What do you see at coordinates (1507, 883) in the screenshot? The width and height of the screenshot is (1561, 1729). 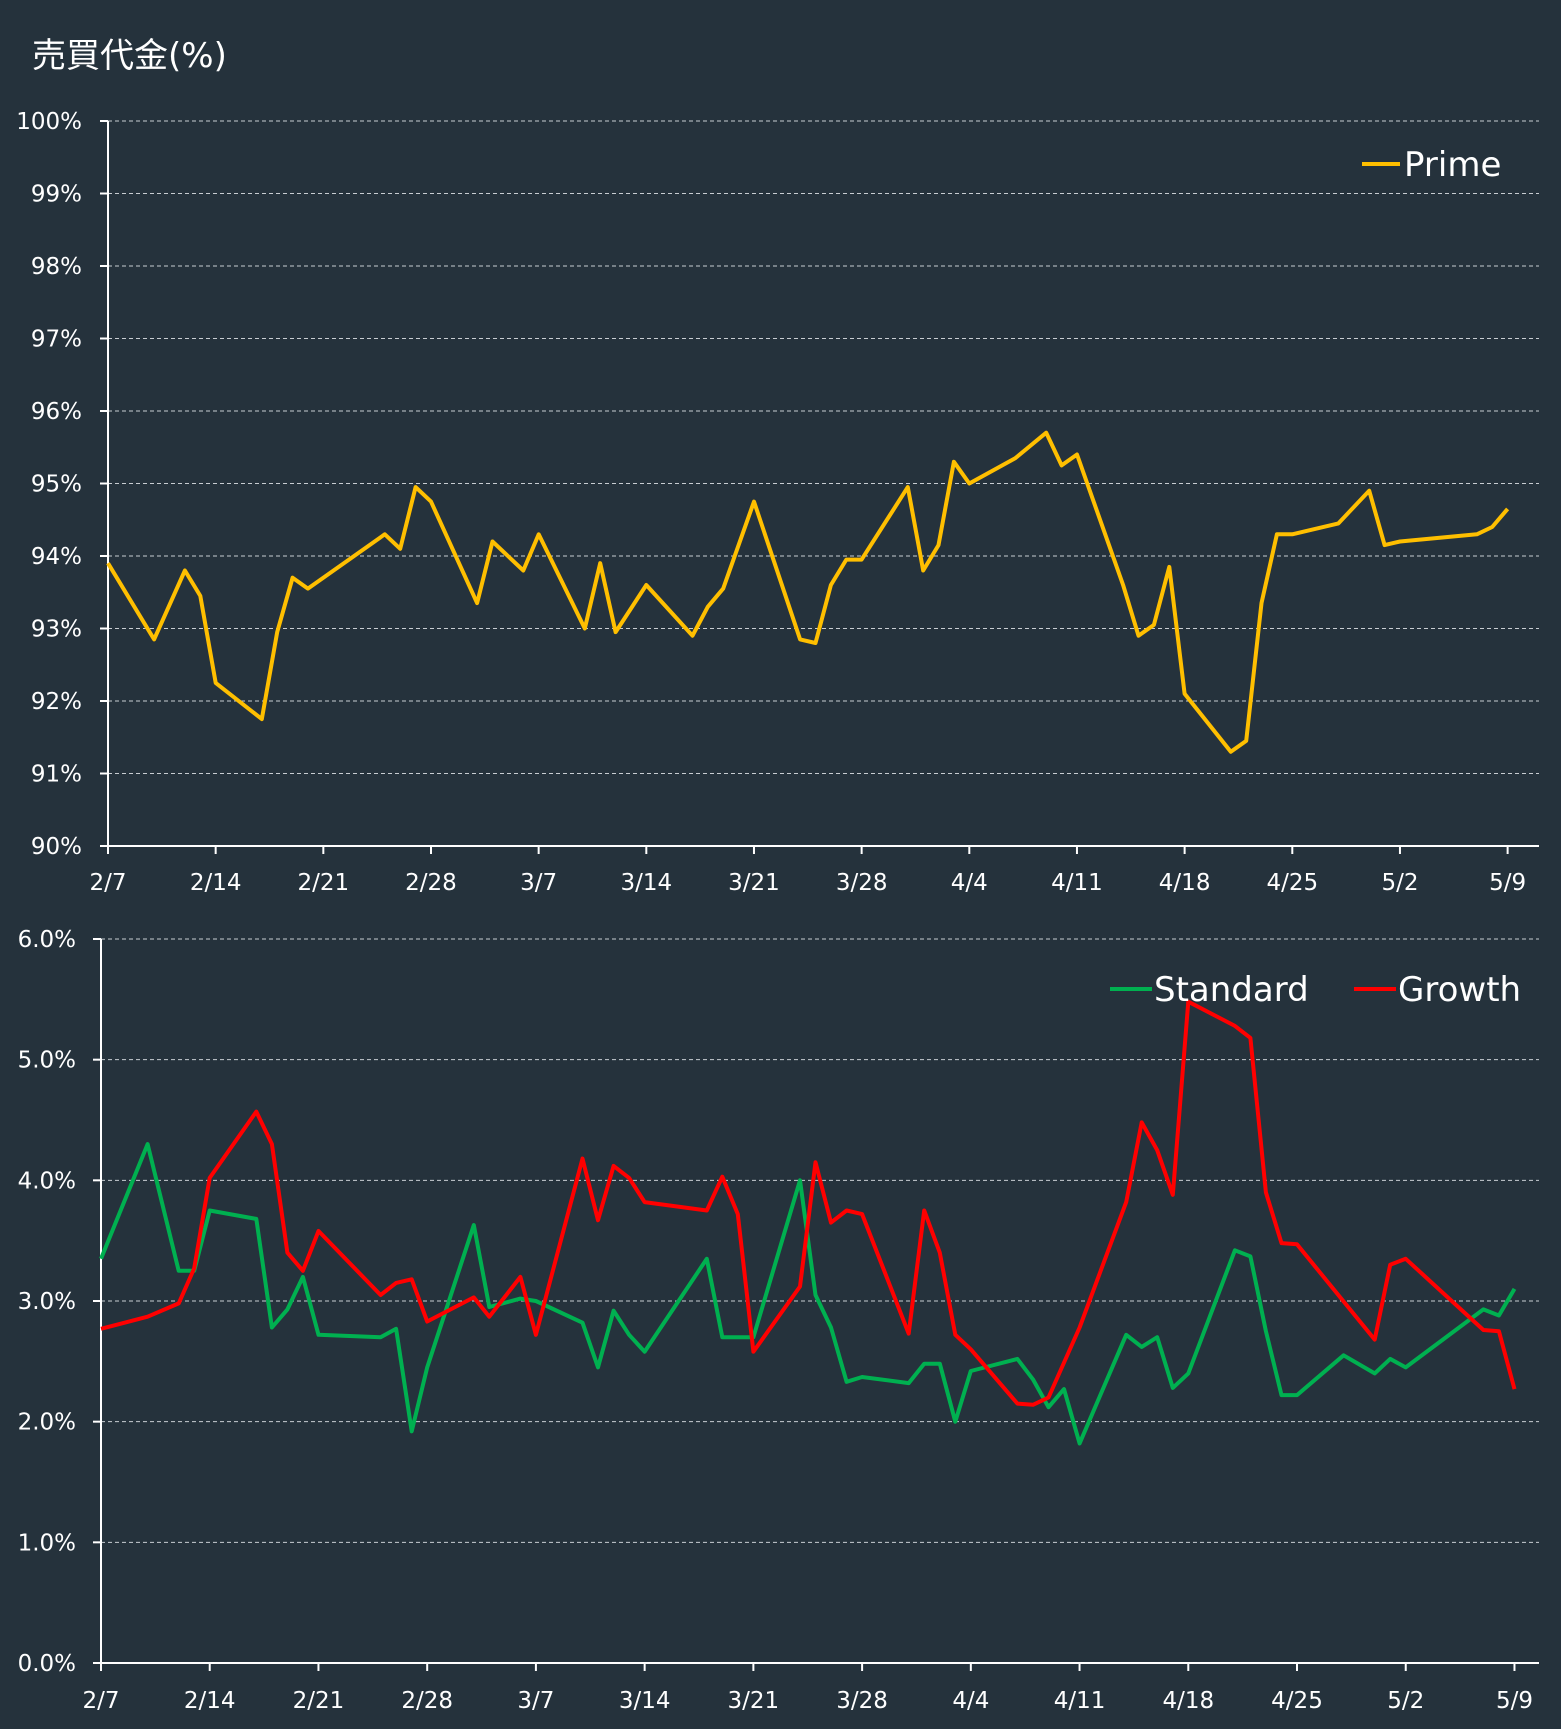 I see `prime-chart-x-tick-label: 5/9` at bounding box center [1507, 883].